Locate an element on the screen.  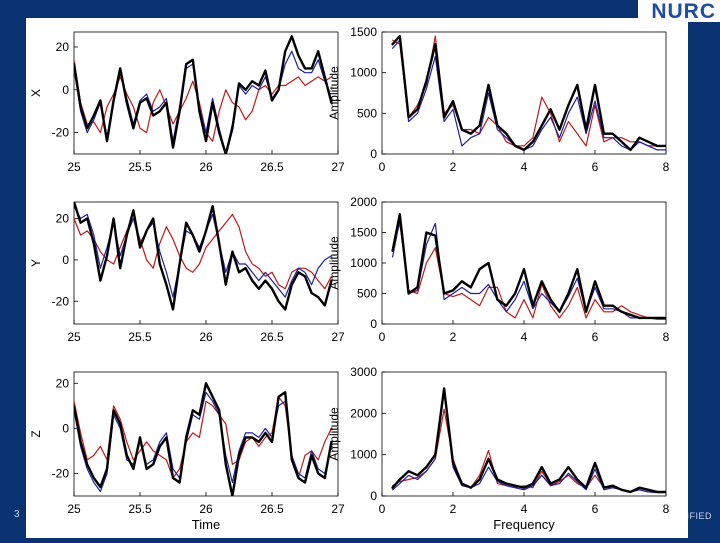
slide-number: 3 is located at coordinates (17, 514).